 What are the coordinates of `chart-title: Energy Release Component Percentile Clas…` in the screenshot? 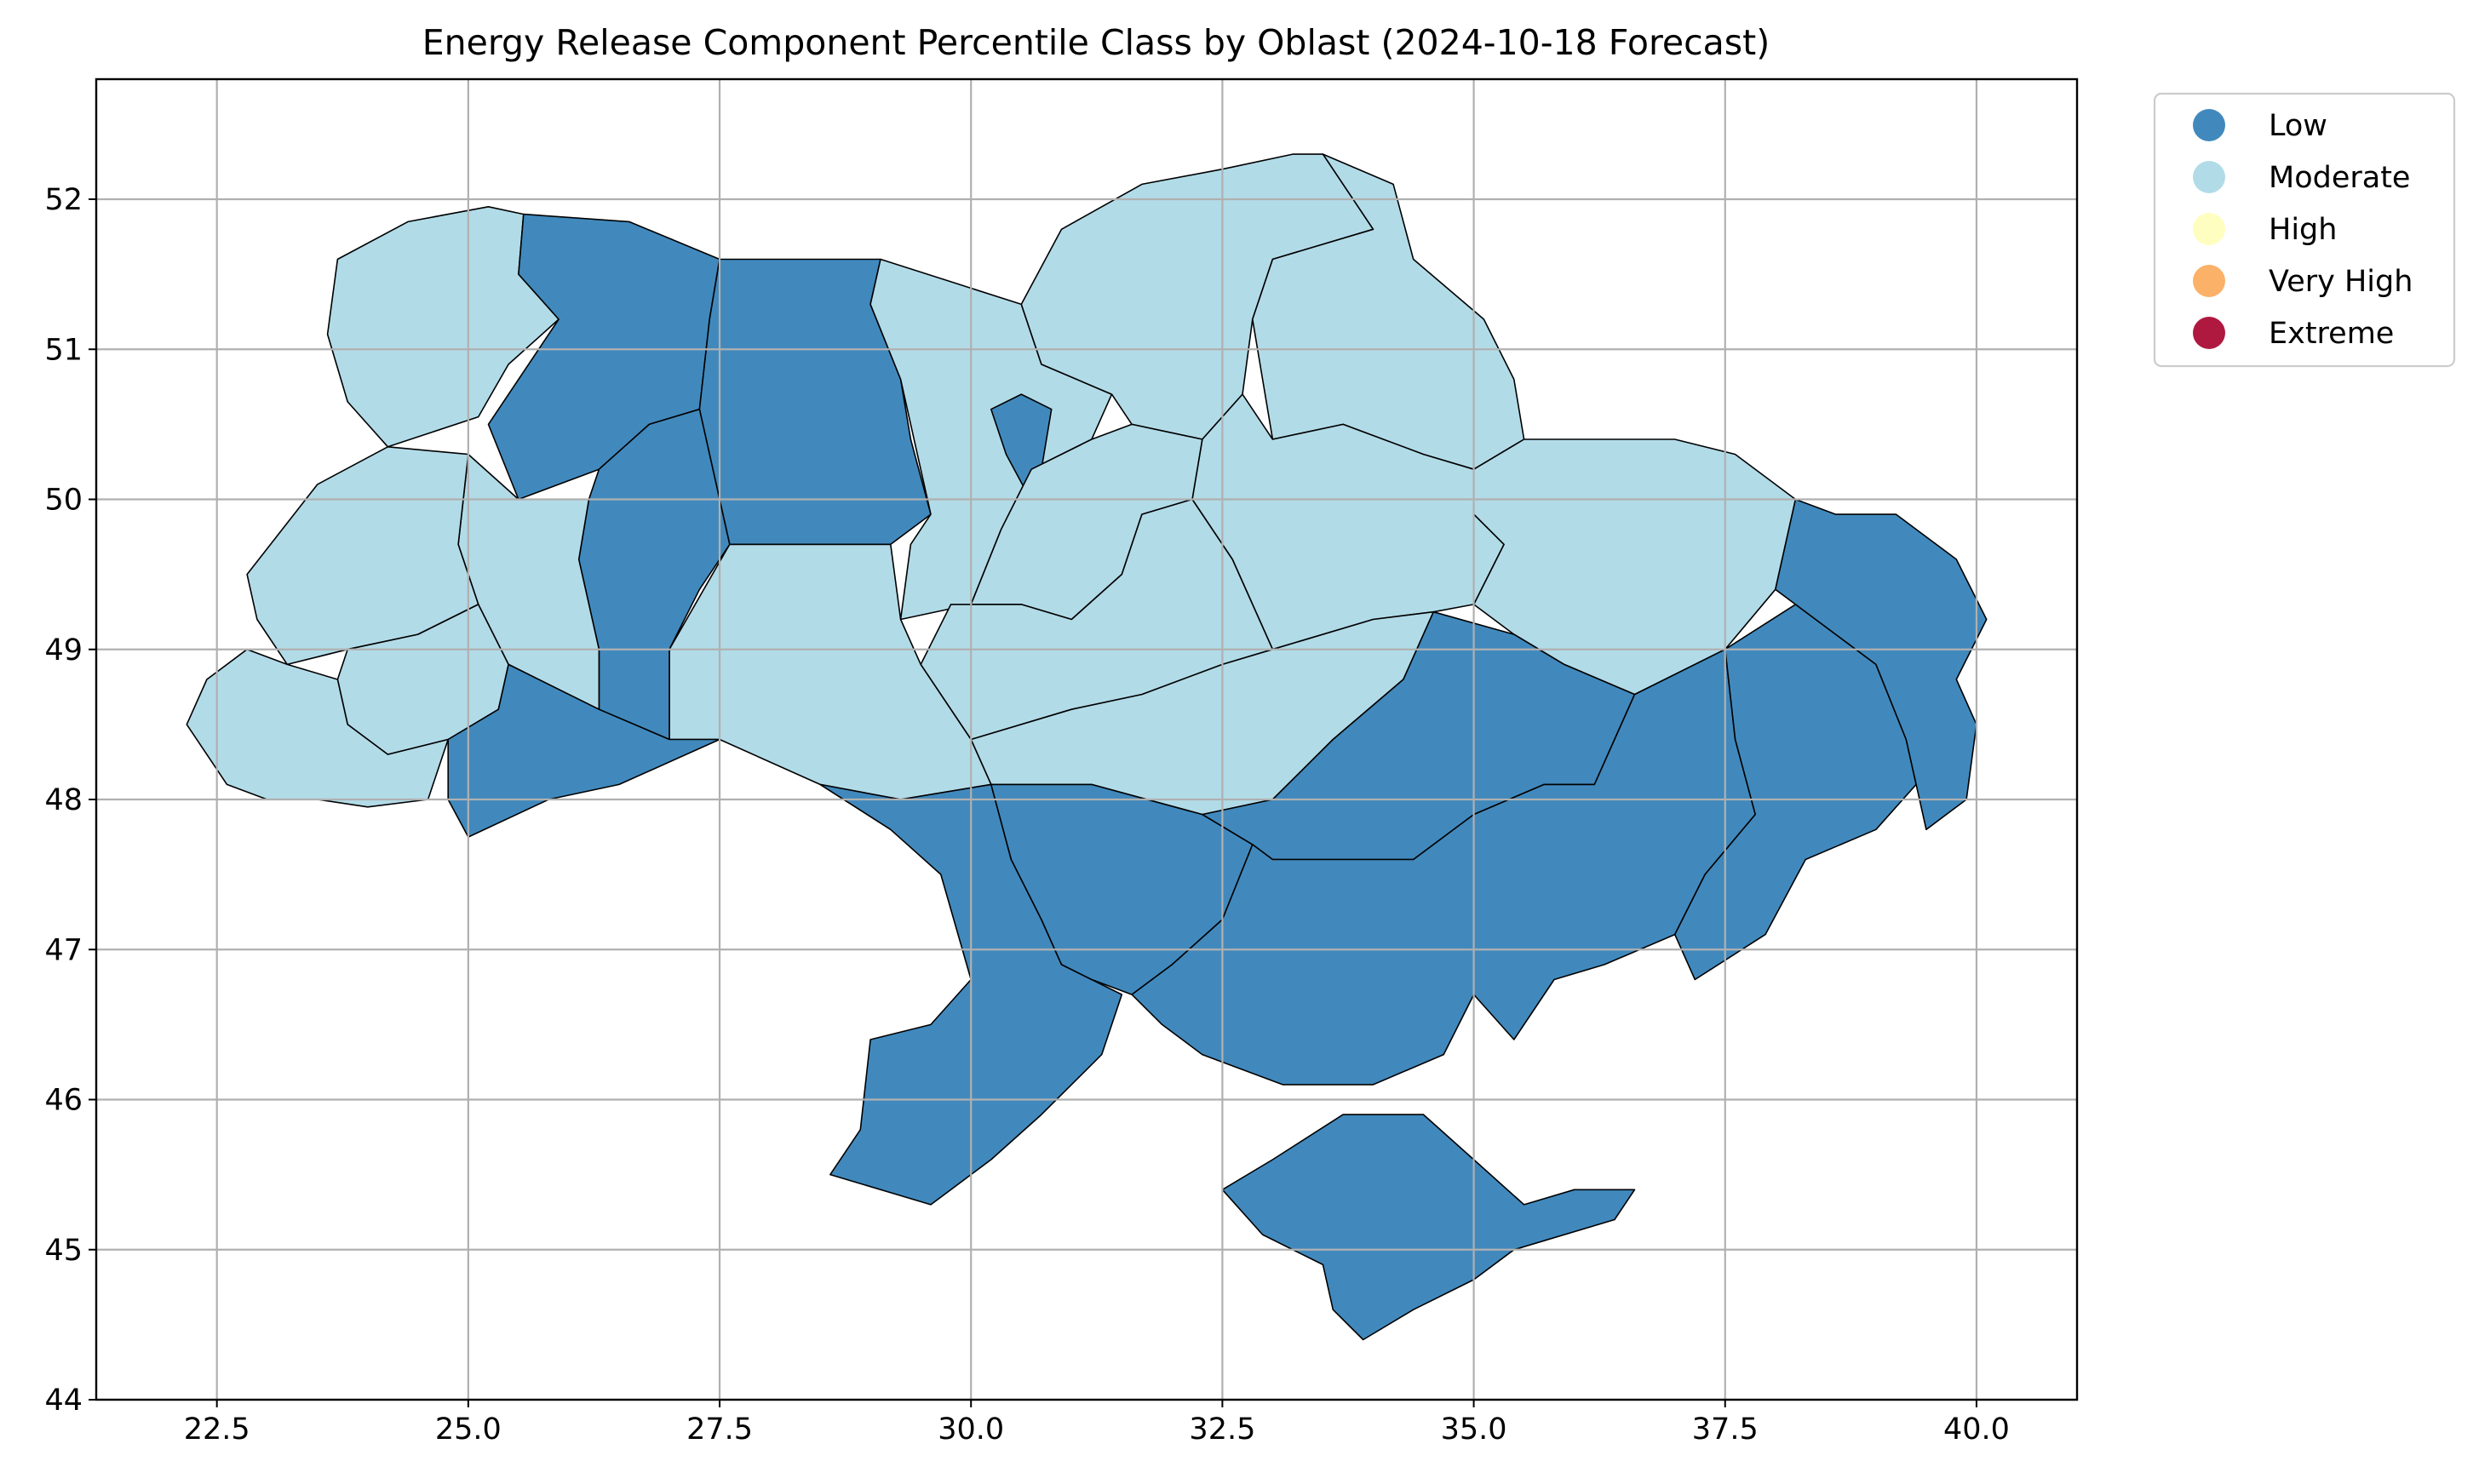 It's located at (1096, 42).